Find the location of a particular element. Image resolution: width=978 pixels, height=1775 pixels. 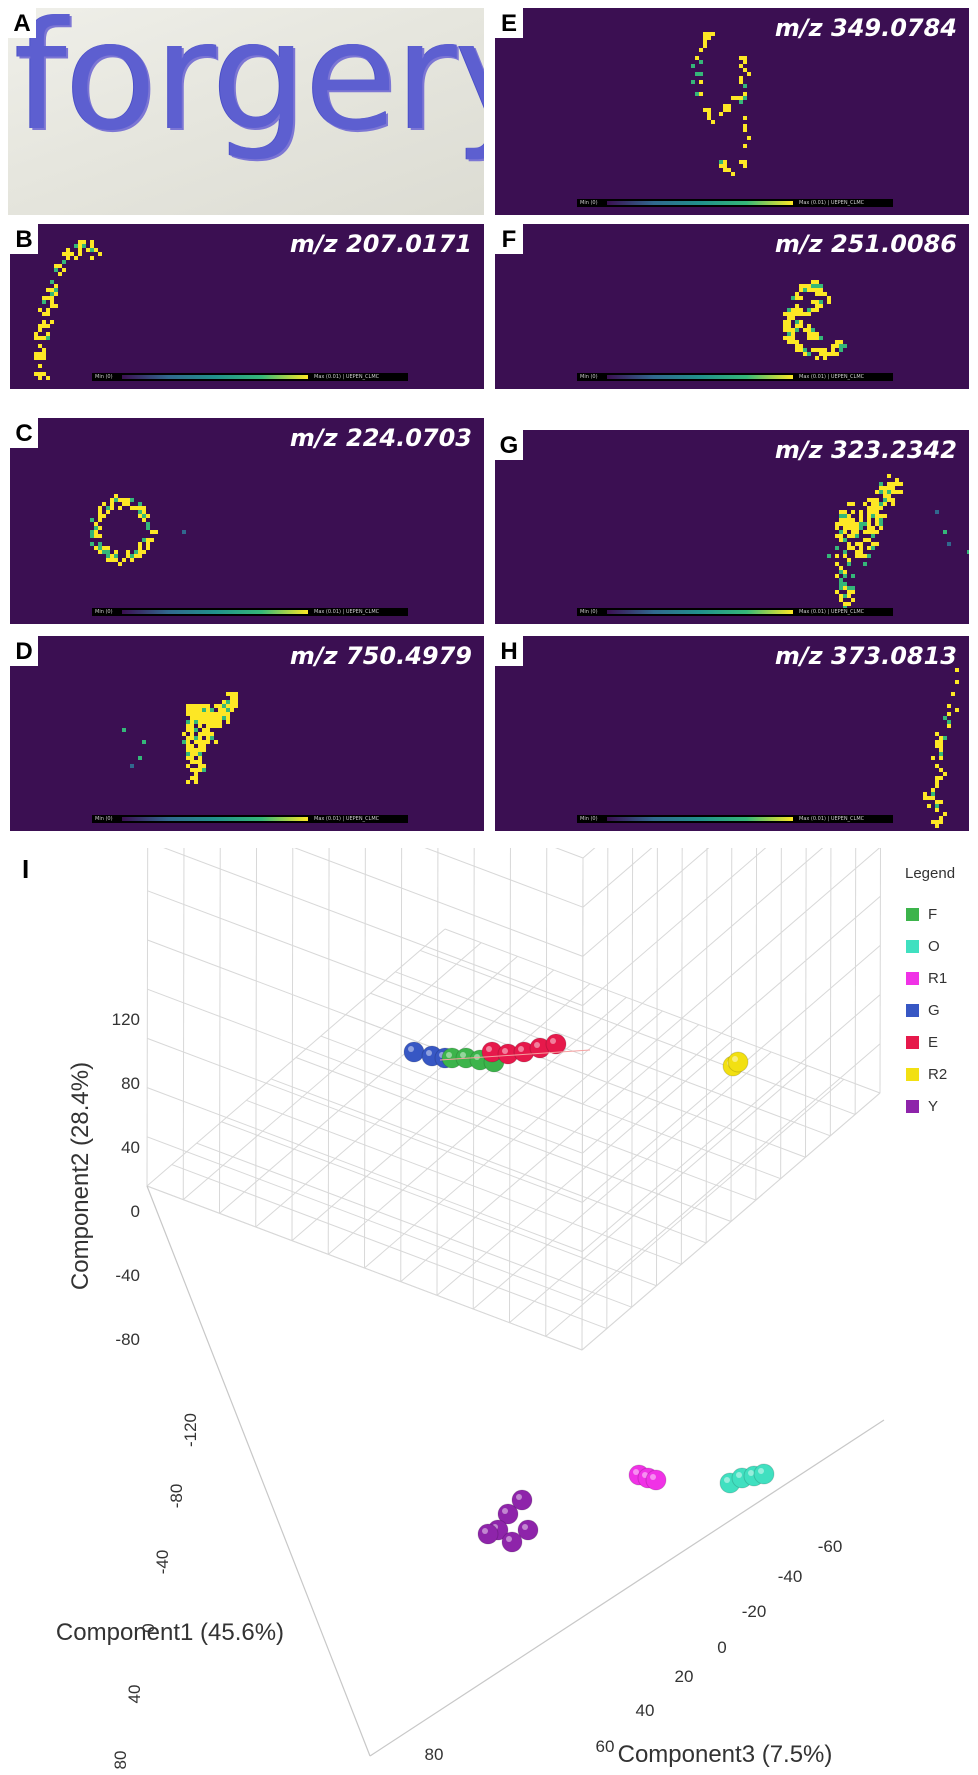

colorbar-gradient is located at coordinates (700, 377).